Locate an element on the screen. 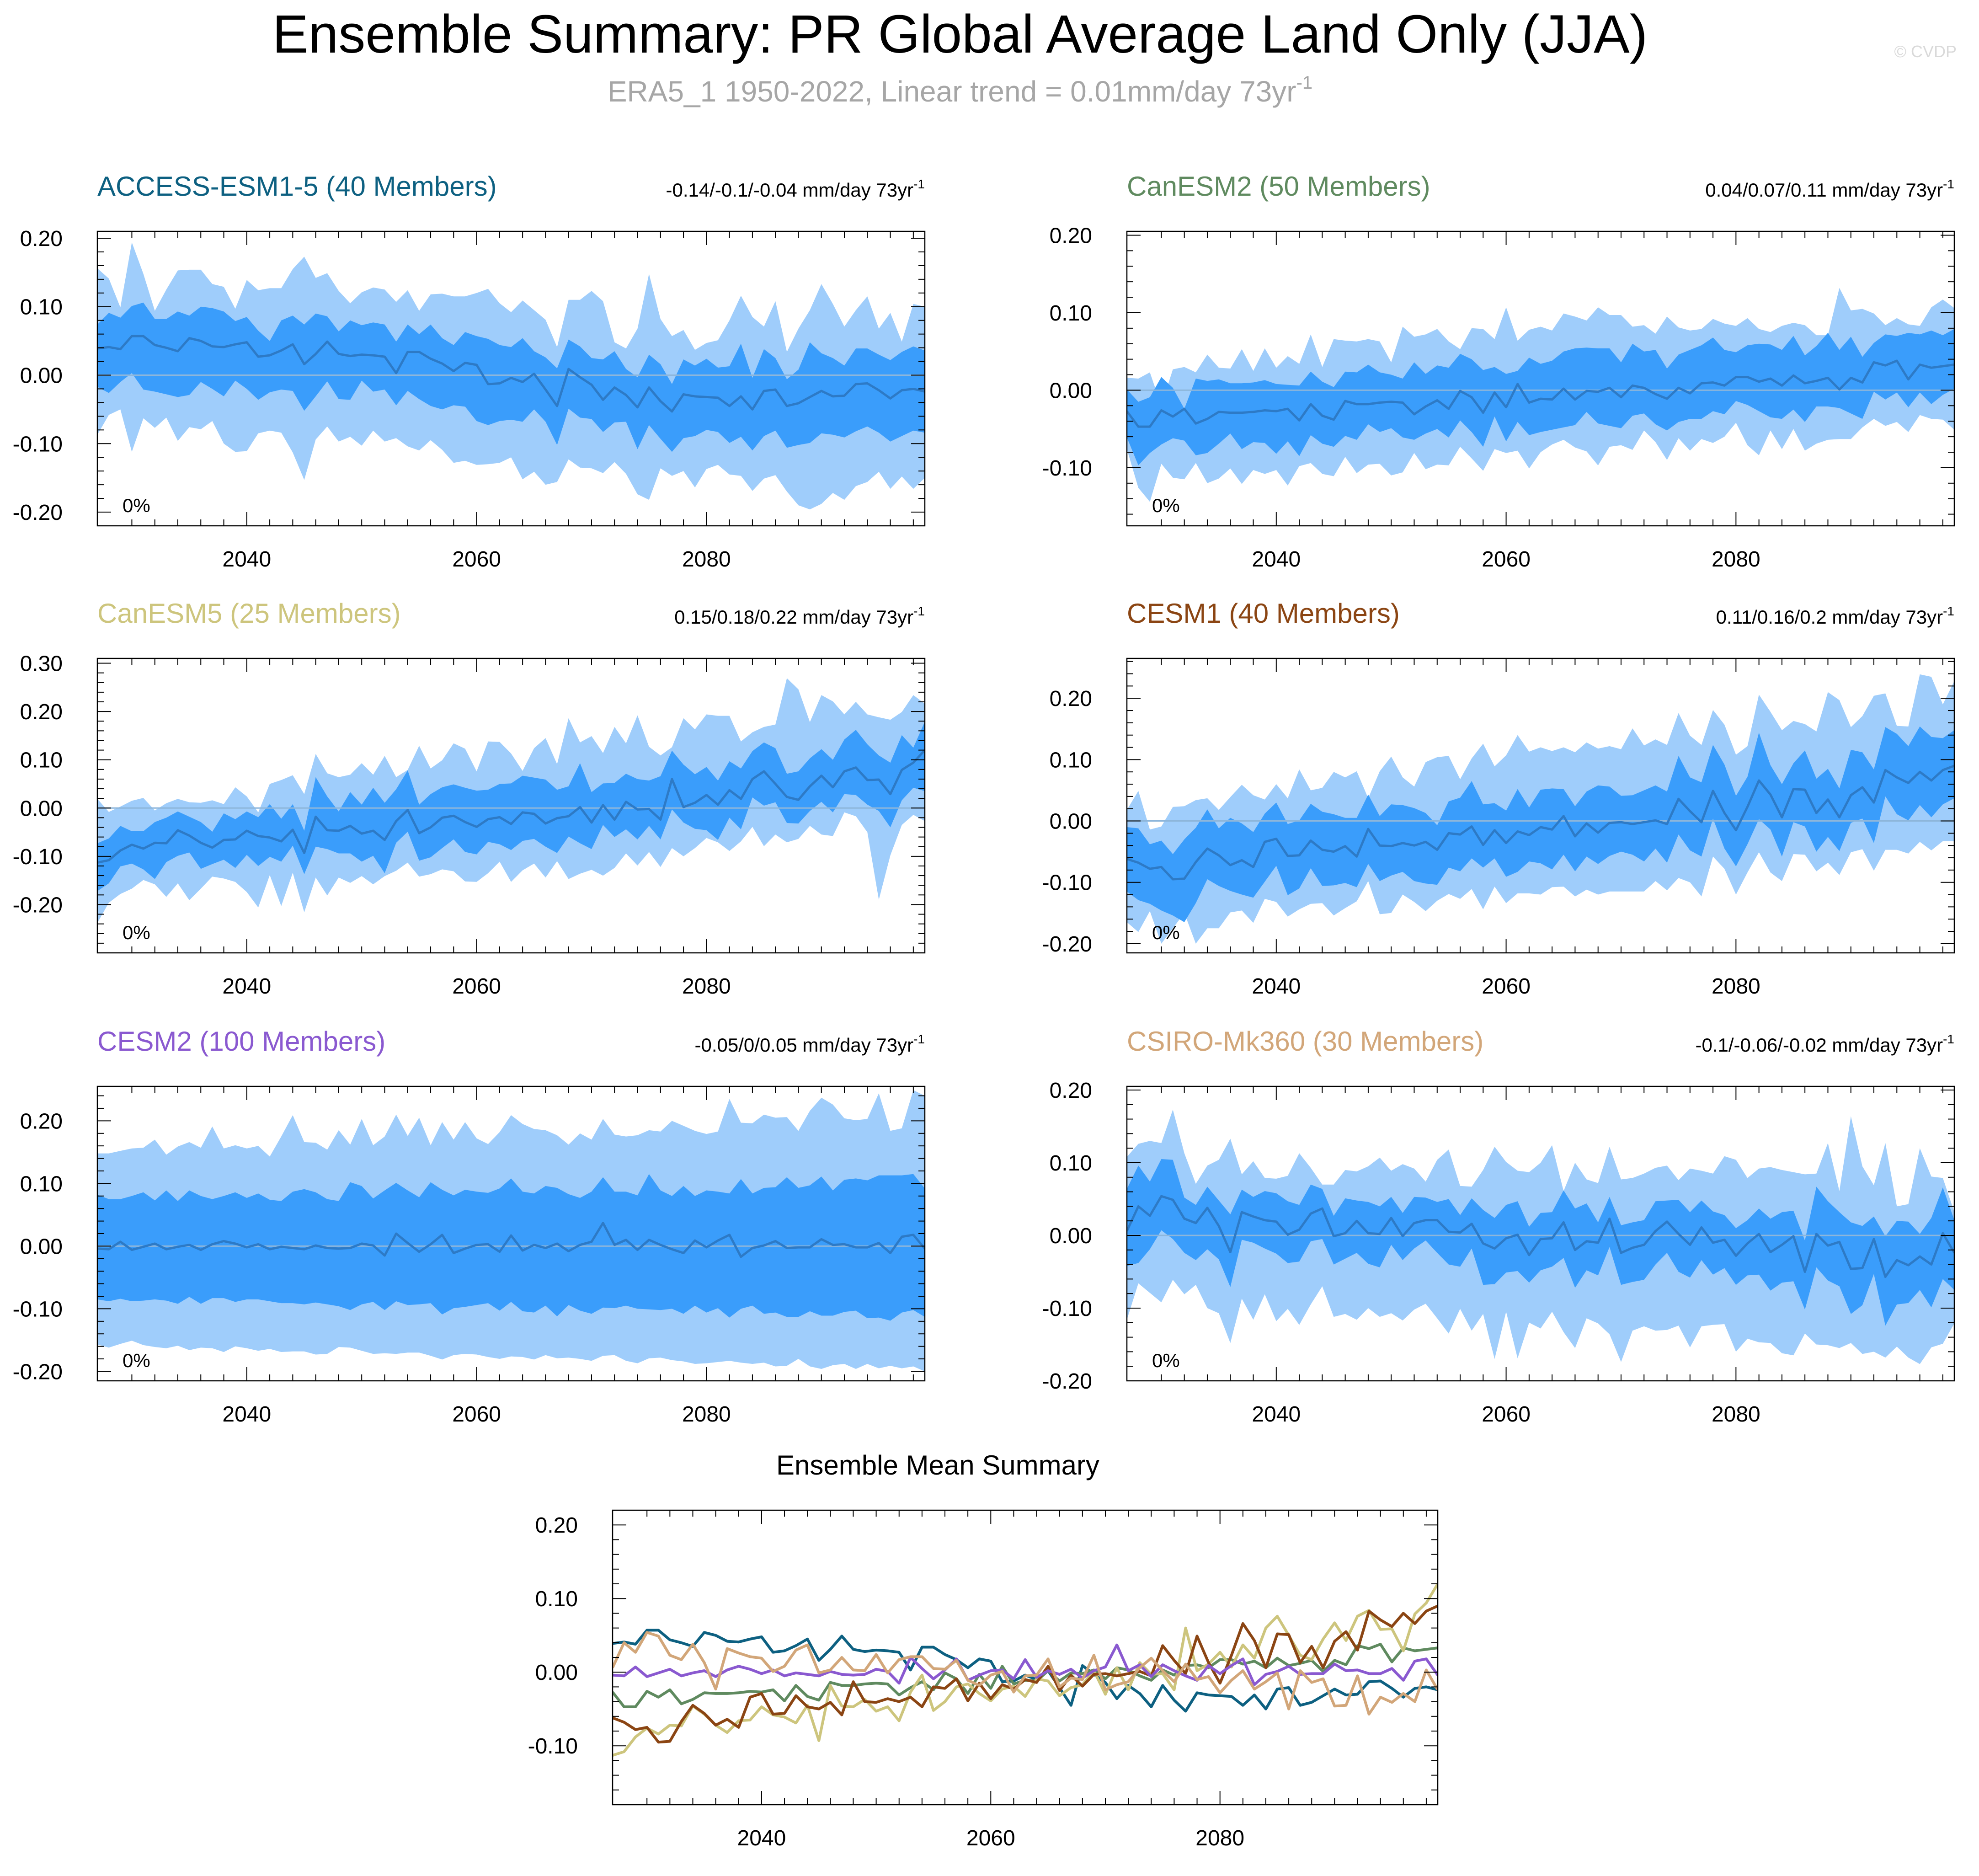 The width and height of the screenshot is (1979, 1876). panel-title: CESM1 (40 Members) is located at coordinates (1263, 613).